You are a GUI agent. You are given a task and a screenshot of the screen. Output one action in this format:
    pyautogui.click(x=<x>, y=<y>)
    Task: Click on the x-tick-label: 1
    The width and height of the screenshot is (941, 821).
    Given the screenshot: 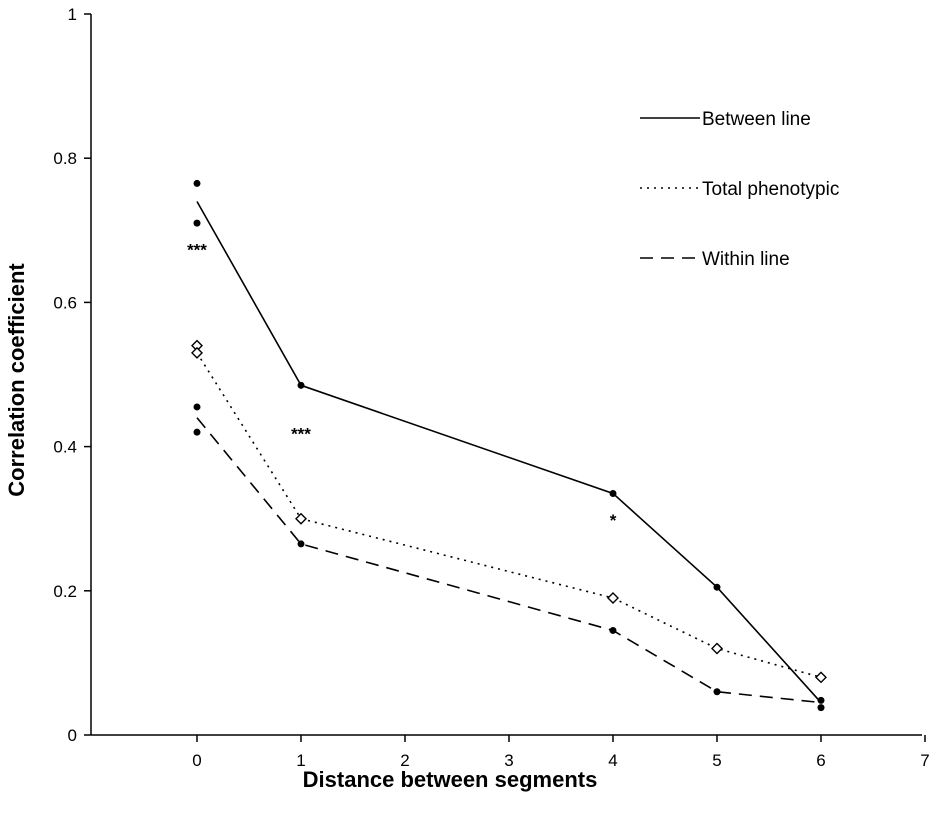 What is the action you would take?
    pyautogui.click(x=300, y=760)
    